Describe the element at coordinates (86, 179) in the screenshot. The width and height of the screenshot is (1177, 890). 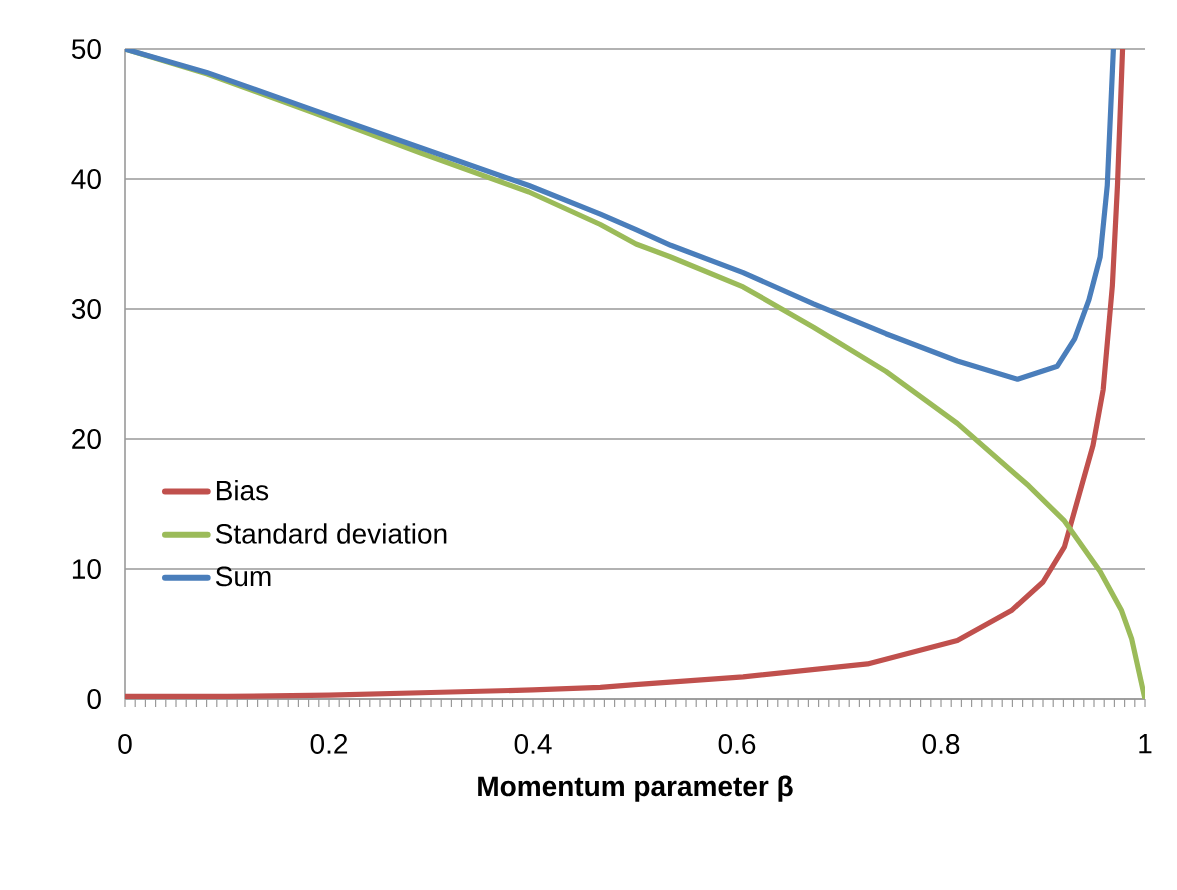
I see `y-tick-label: 40` at that location.